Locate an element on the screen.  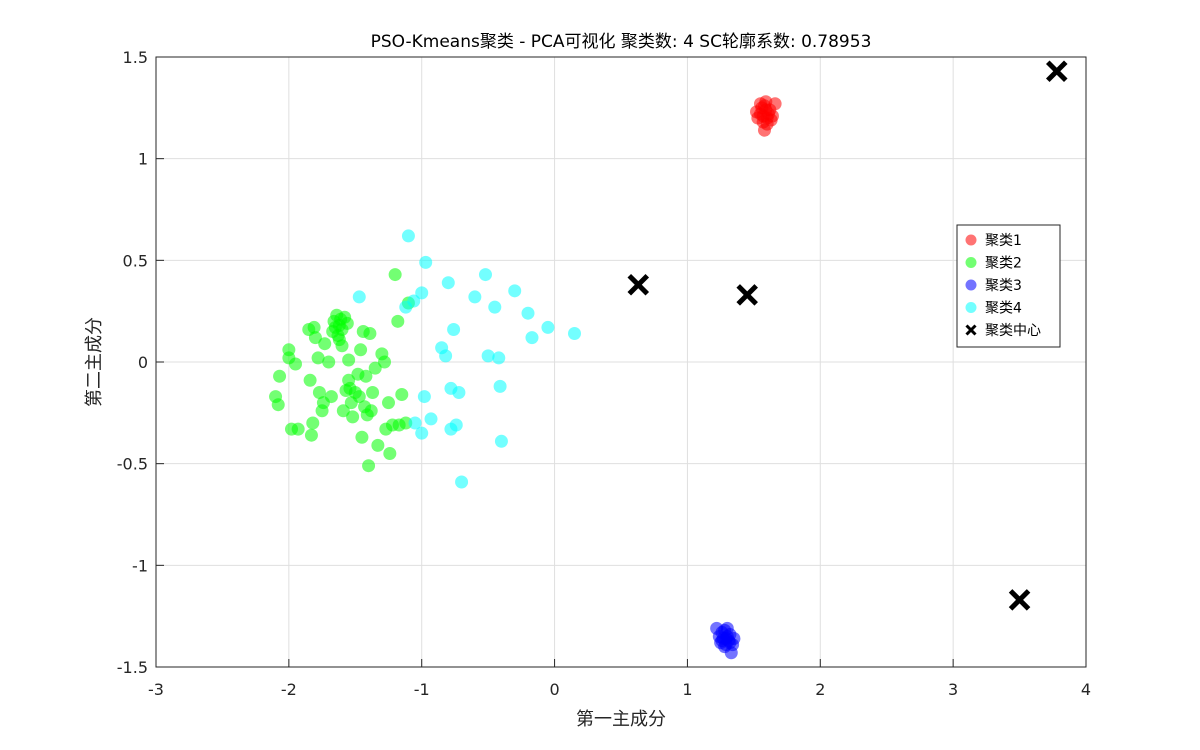
legend-marker-center is located at coordinates (971, 330).